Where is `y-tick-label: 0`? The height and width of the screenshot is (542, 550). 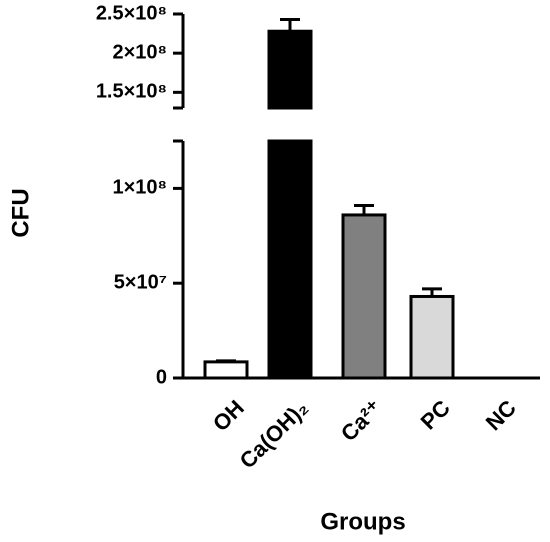 y-tick-label: 0 is located at coordinates (161, 377).